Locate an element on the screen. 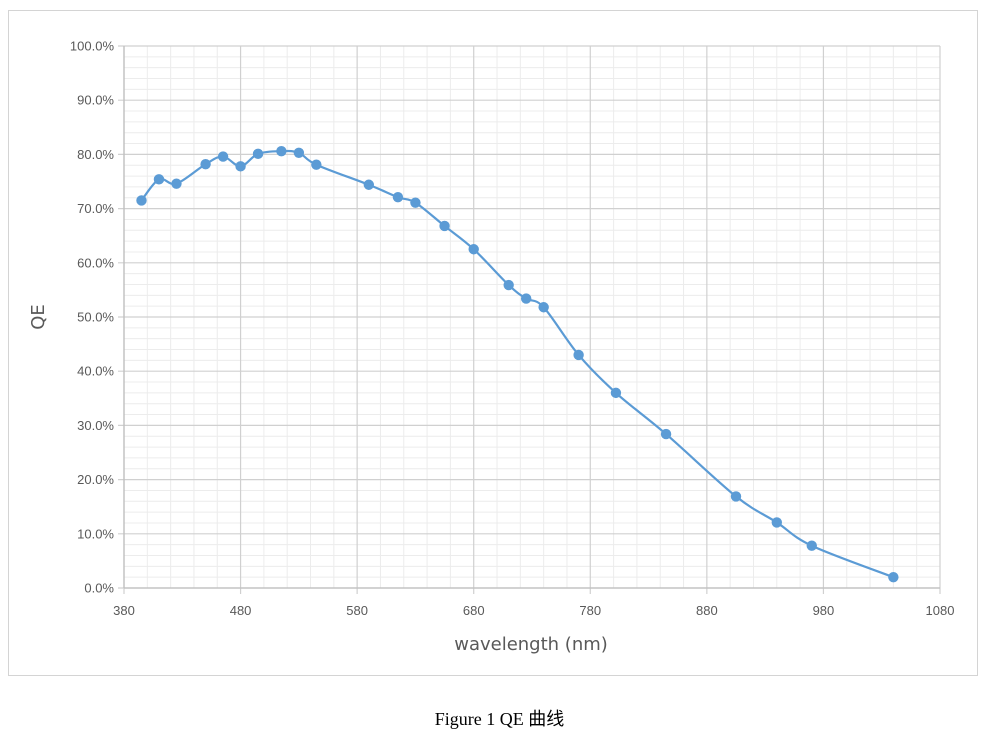  y-tick-label: 90.0% is located at coordinates (95, 100).